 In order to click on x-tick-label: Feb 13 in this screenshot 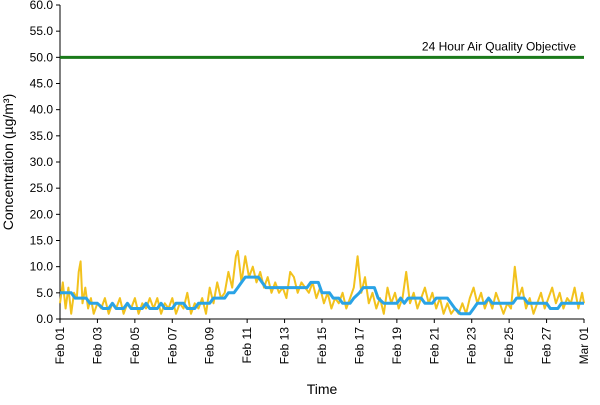, I will do `click(285, 346)`.